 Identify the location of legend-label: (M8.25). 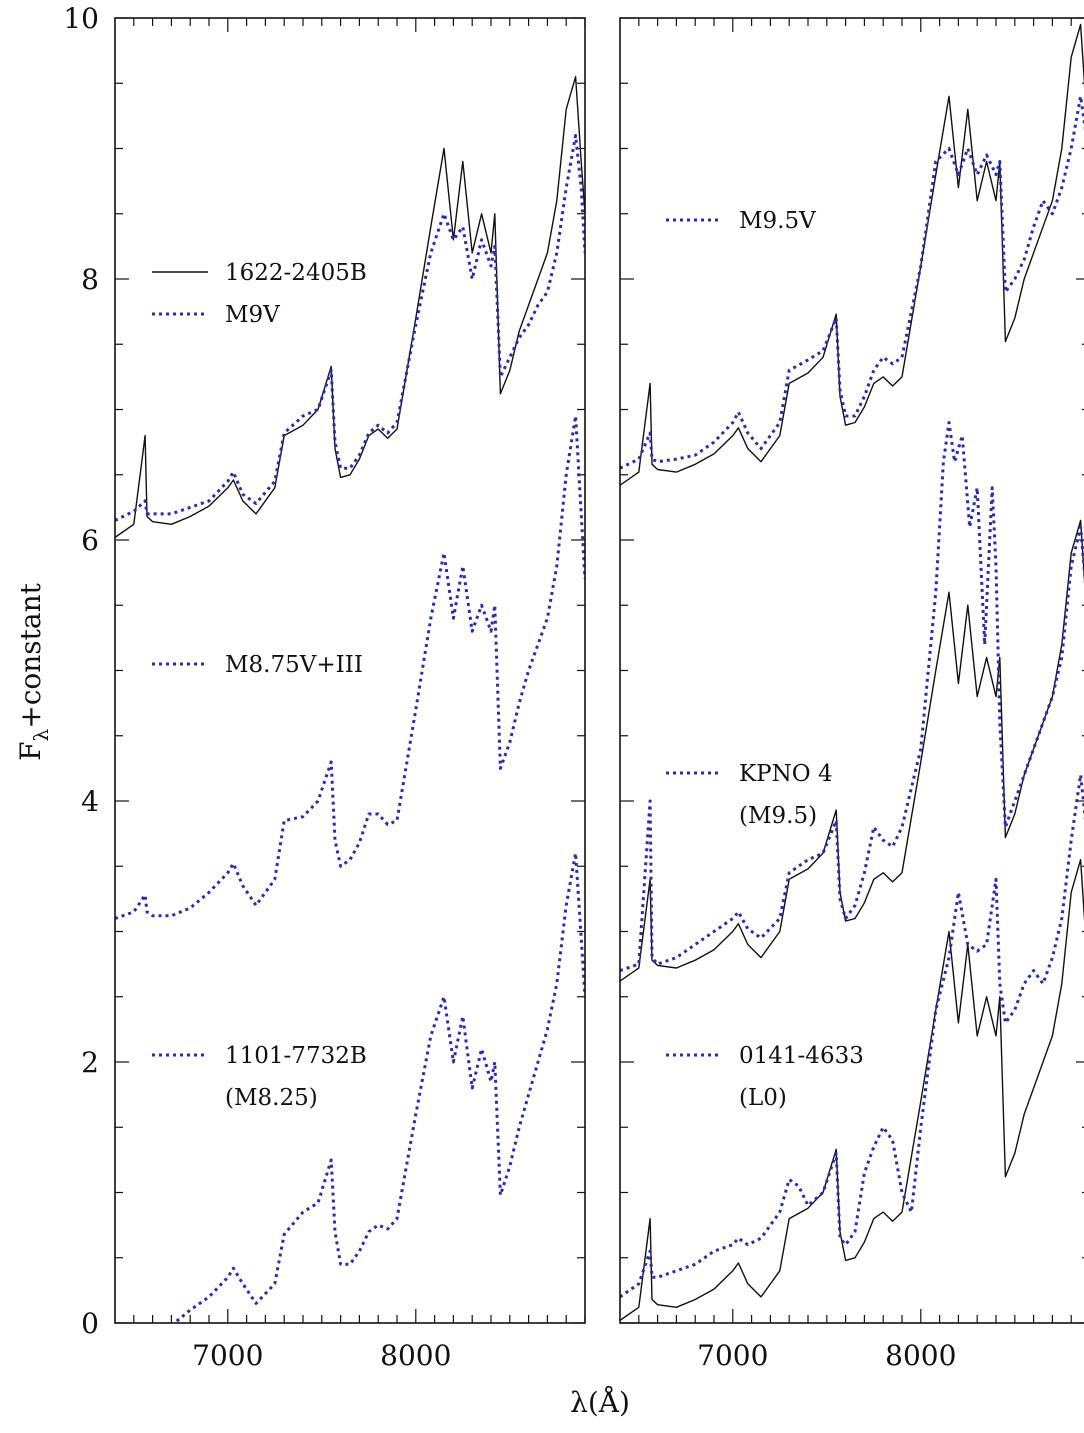
(271, 1098).